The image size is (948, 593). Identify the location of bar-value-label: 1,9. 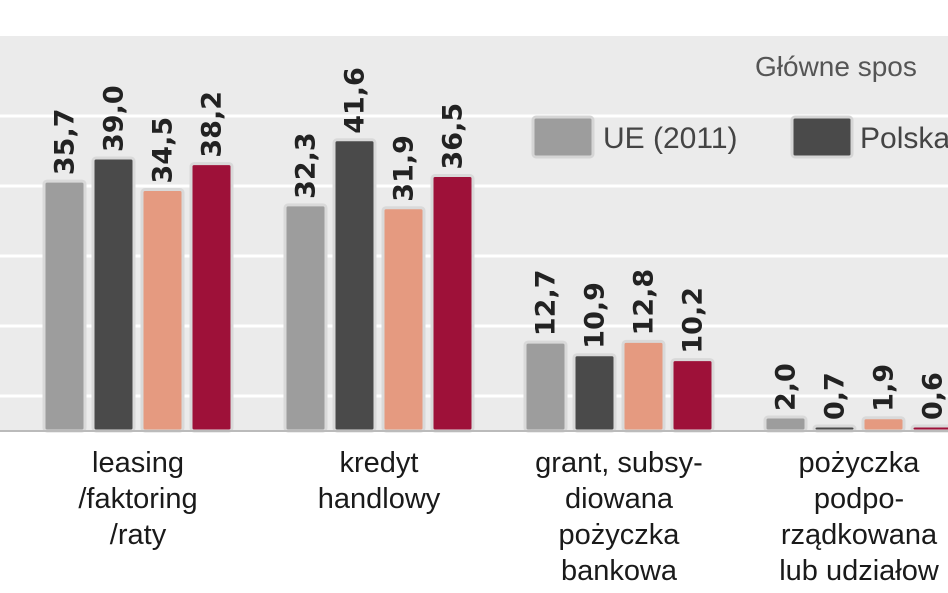
(884, 388).